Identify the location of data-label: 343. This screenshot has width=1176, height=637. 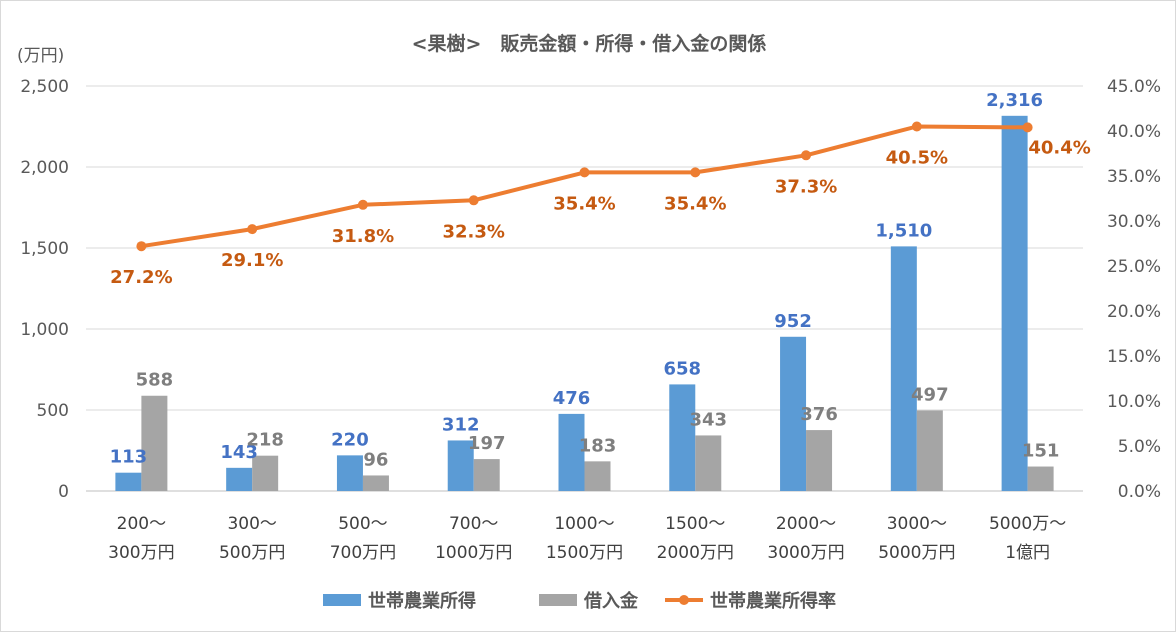
(708, 419).